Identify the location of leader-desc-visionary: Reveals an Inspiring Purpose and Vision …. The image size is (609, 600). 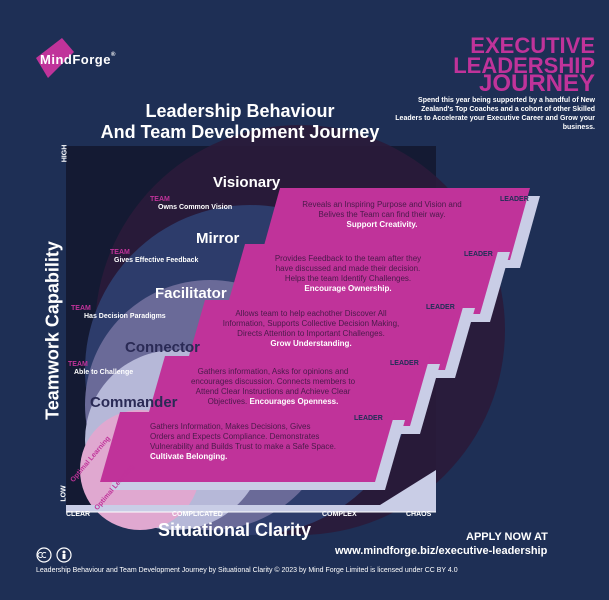
(382, 214).